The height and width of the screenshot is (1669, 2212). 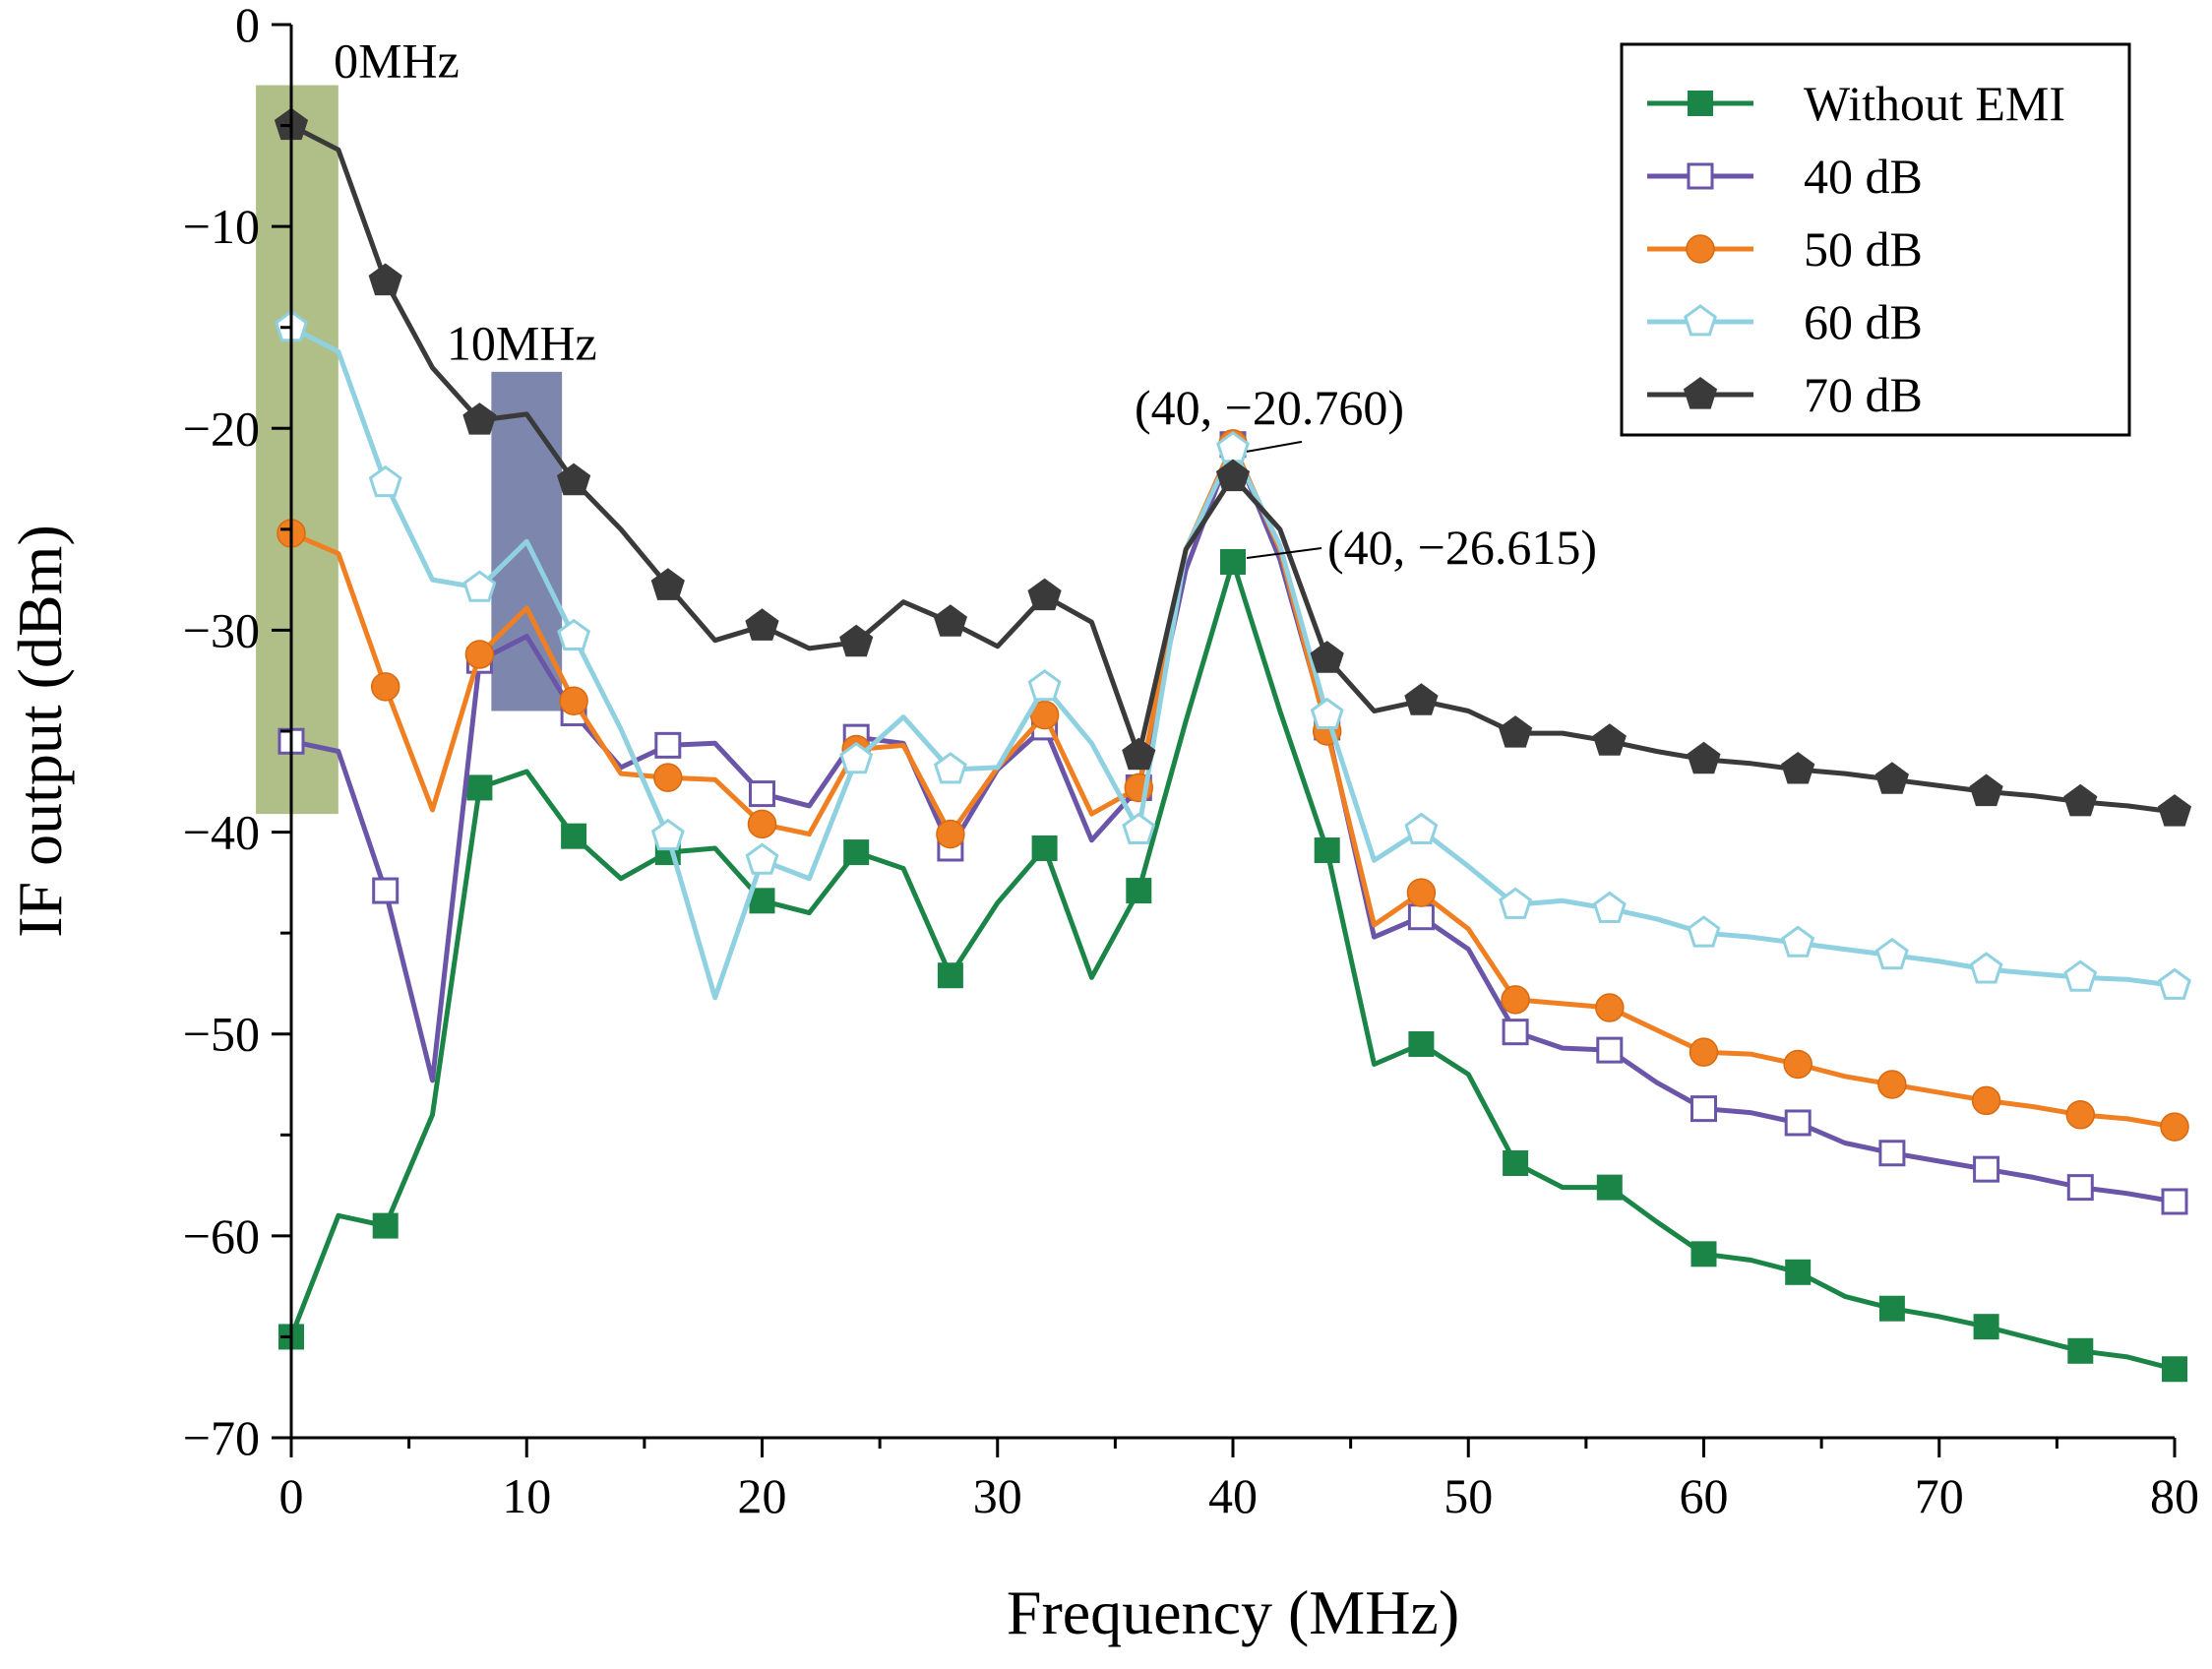 I want to click on legend-item-4: 70 dB, so click(x=1785, y=394).